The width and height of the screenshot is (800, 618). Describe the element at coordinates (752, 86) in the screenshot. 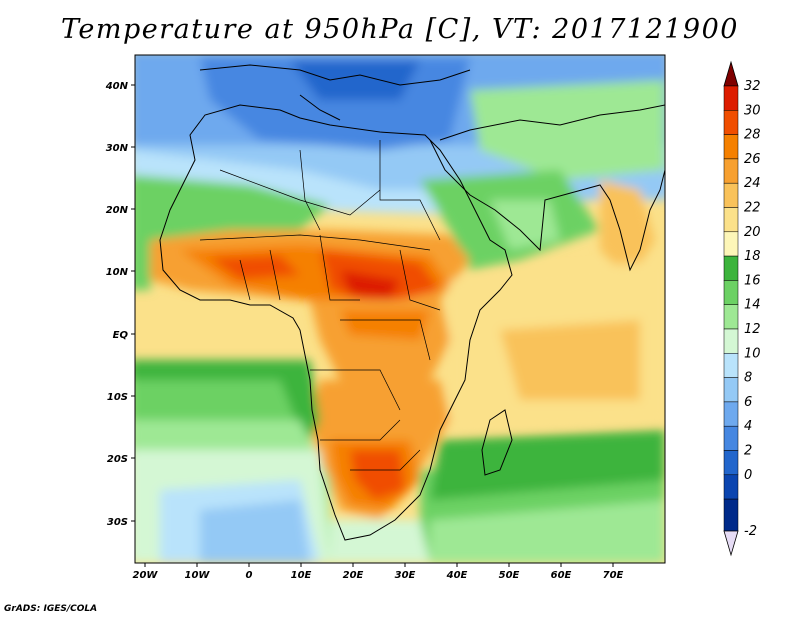

I see `colorbar-label-32: 32` at that location.